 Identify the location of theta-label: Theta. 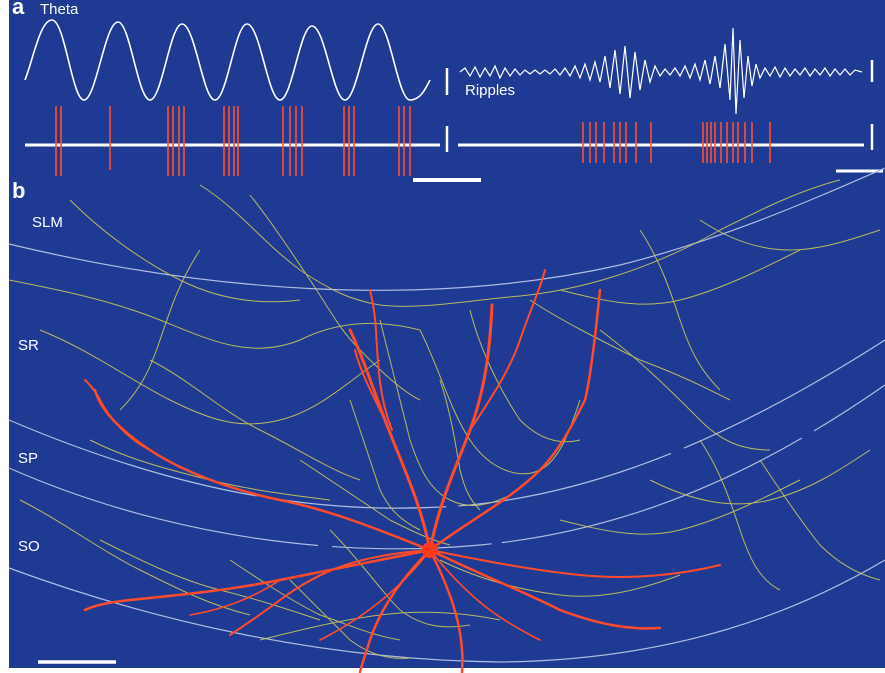
(59, 9).